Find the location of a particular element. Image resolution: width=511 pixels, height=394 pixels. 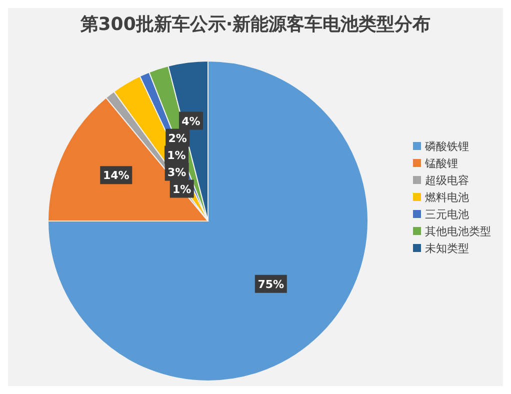

legend-label: 未知类型 is located at coordinates (447, 248).